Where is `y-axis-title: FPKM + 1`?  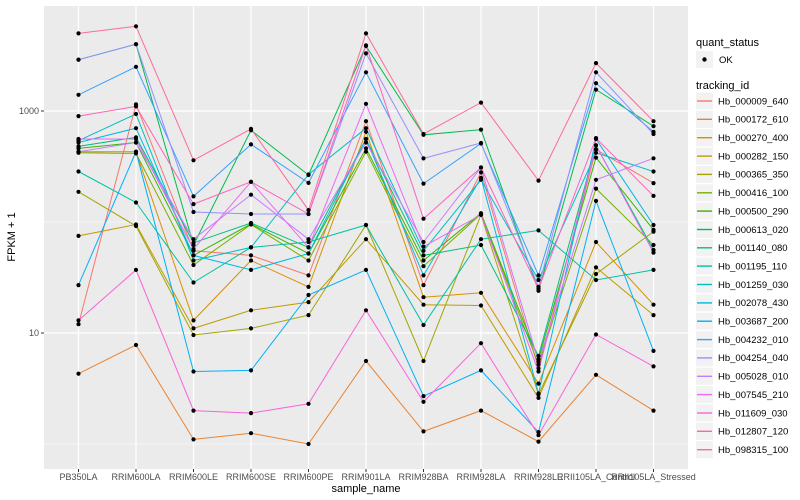 y-axis-title: FPKM + 1 is located at coordinates (12, 236).